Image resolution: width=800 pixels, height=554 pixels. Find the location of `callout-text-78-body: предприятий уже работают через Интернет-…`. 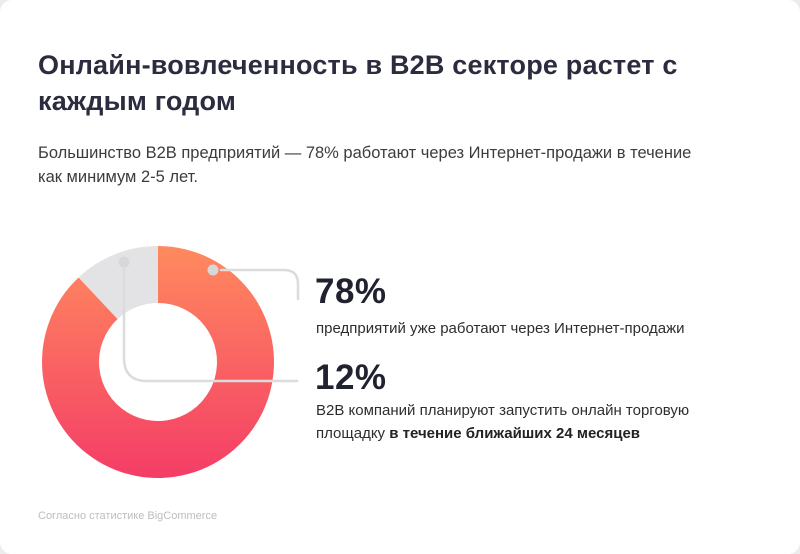

callout-text-78-body: предприятий уже работают через Интернет-… is located at coordinates (500, 328).